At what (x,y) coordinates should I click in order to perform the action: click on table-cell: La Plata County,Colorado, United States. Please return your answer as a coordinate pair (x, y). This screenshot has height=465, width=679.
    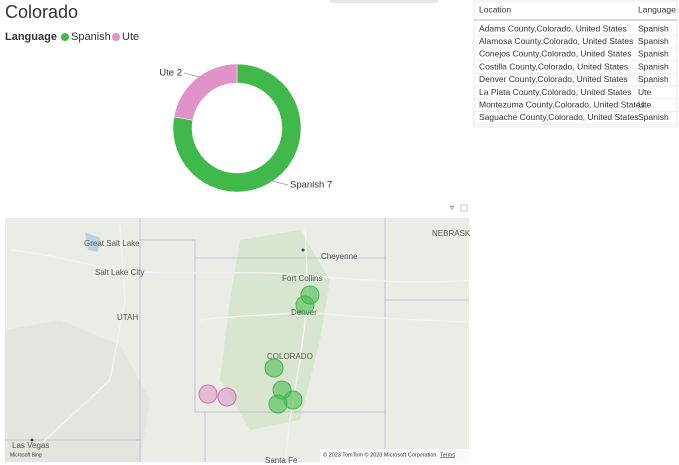
    Looking at the image, I should click on (555, 92).